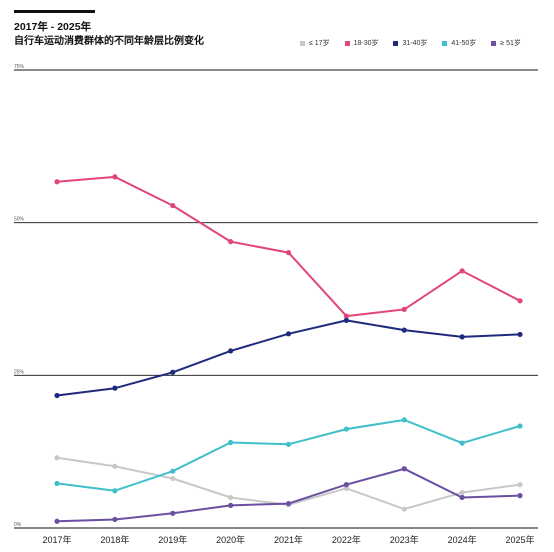 The image size is (554, 552). What do you see at coordinates (404, 539) in the screenshot?
I see `x-tick-label: 2023年` at bounding box center [404, 539].